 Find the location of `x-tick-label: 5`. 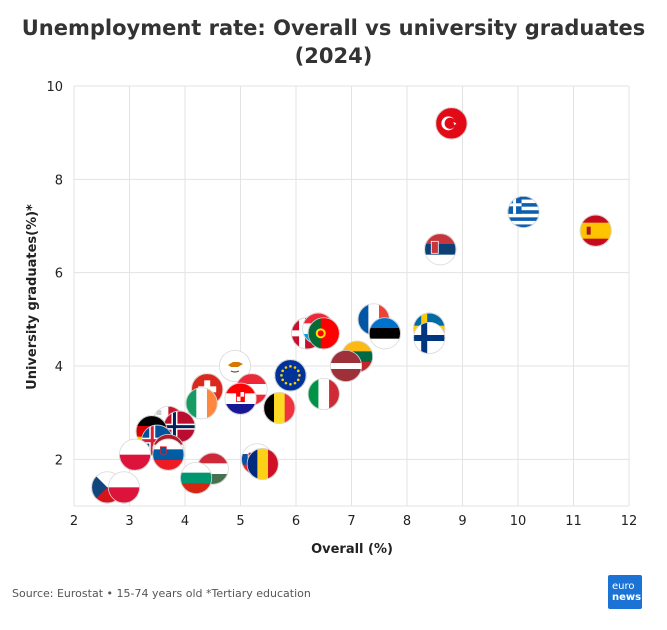

x-tick-label: 5 is located at coordinates (240, 521).